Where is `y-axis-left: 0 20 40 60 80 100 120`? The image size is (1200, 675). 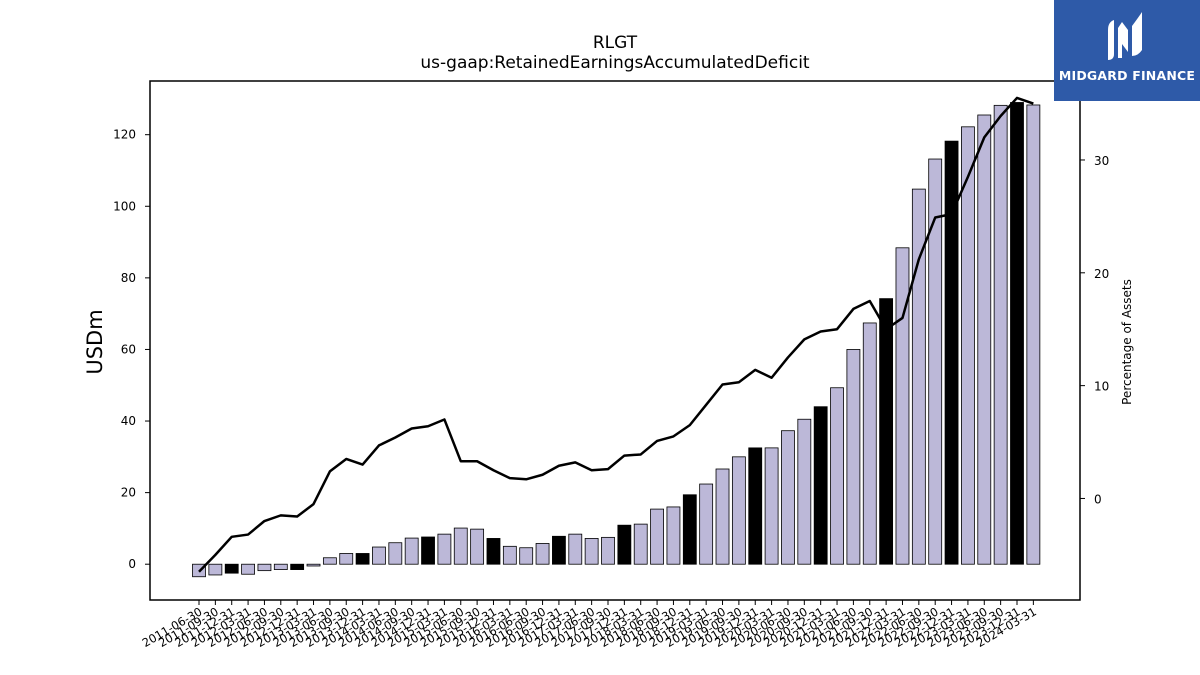
y-axis-left: 0 20 40 60 80 100 120 is located at coordinates (131, 349).